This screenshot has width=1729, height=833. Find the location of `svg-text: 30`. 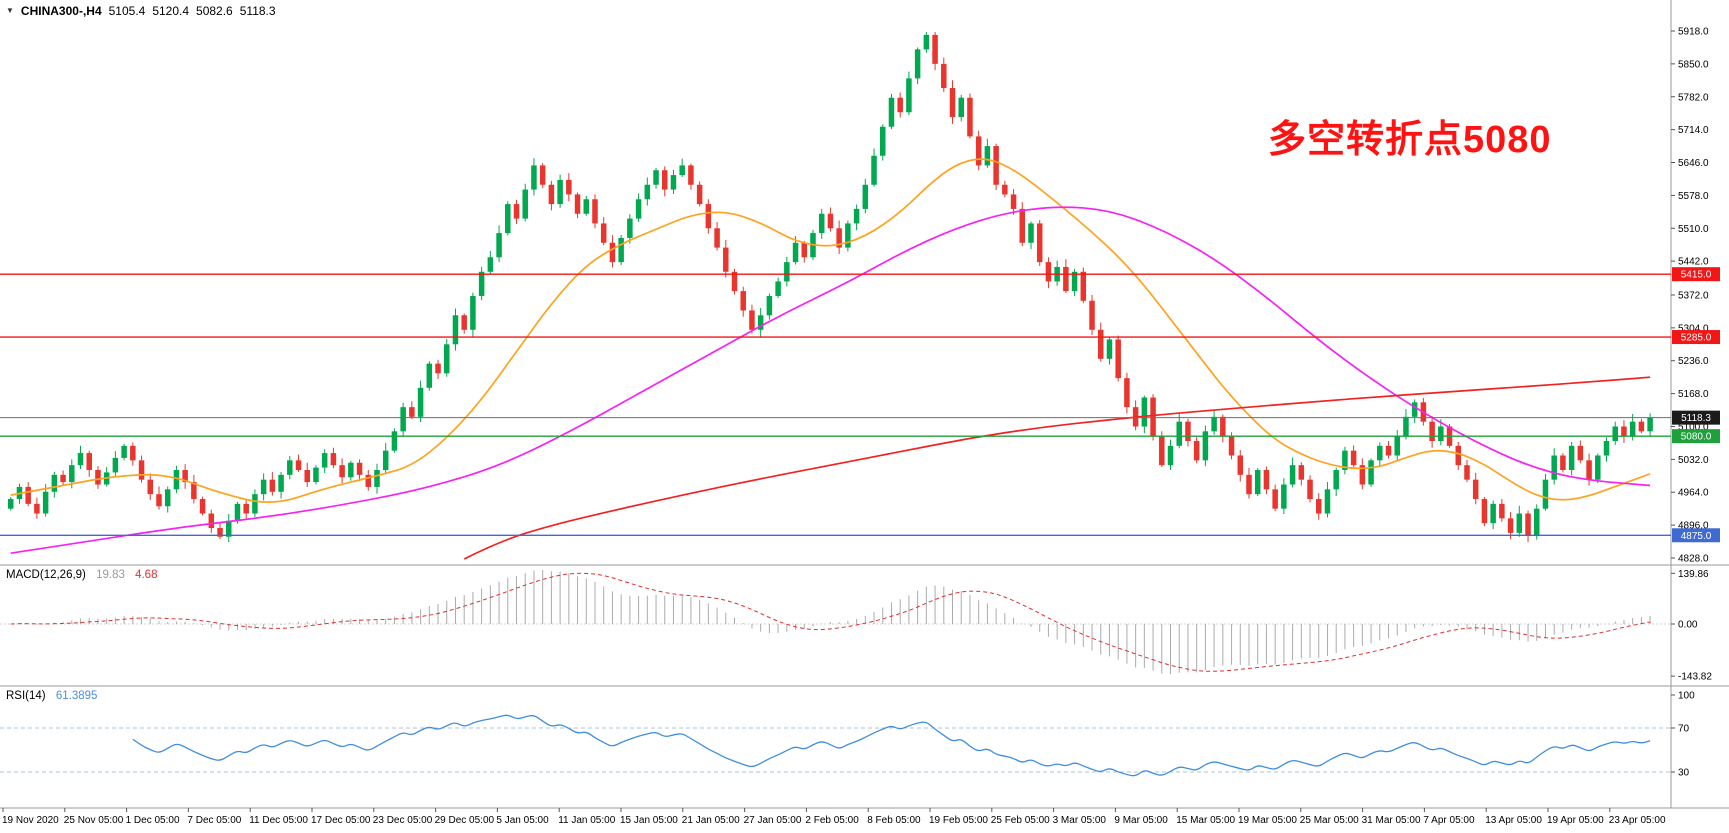

svg-text: 30 is located at coordinates (1684, 773).